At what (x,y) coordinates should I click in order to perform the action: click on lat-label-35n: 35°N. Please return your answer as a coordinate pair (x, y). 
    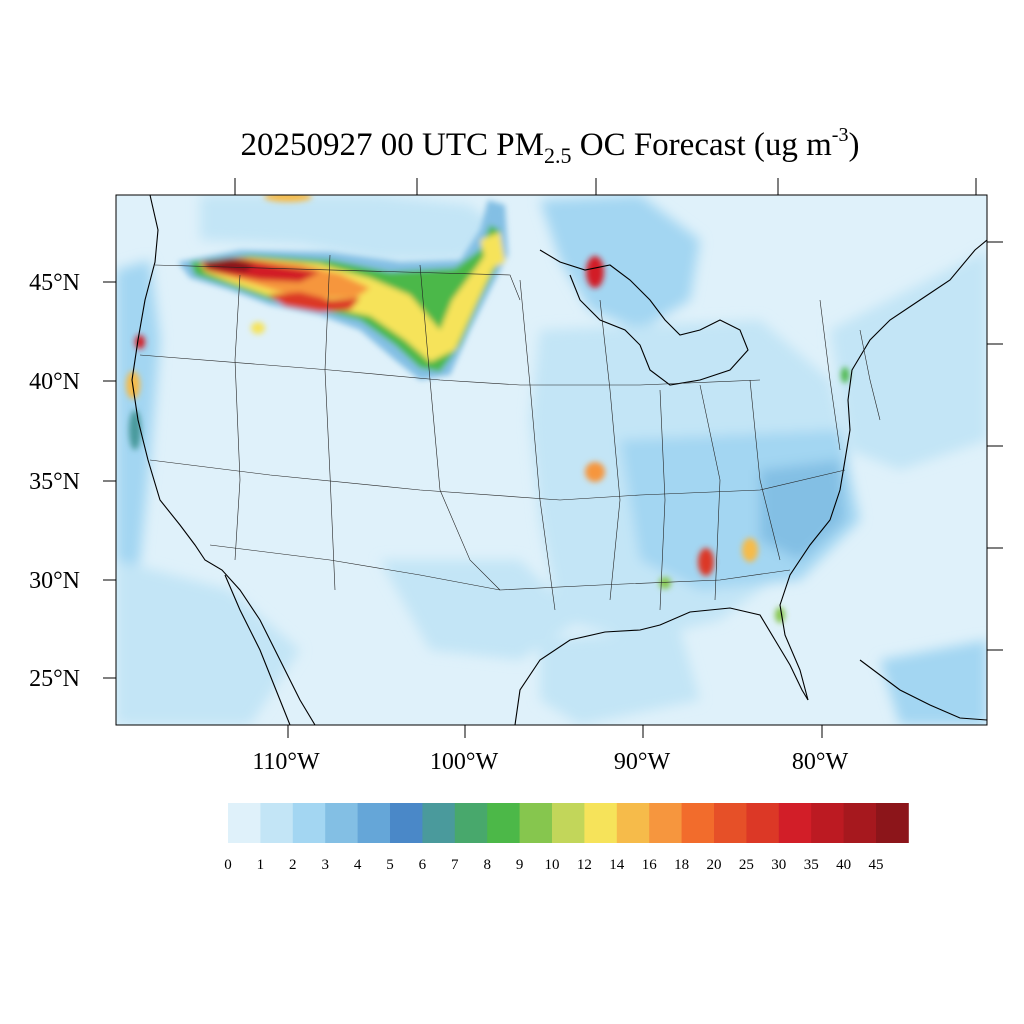
    Looking at the image, I should click on (54, 482).